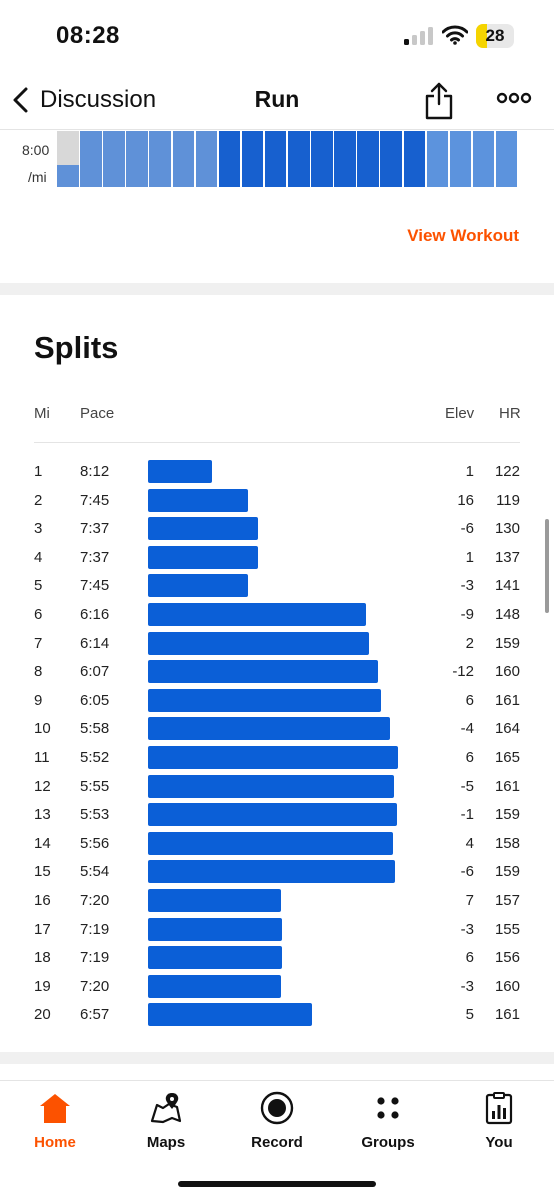  I want to click on split-elevation: 16, so click(465, 500).